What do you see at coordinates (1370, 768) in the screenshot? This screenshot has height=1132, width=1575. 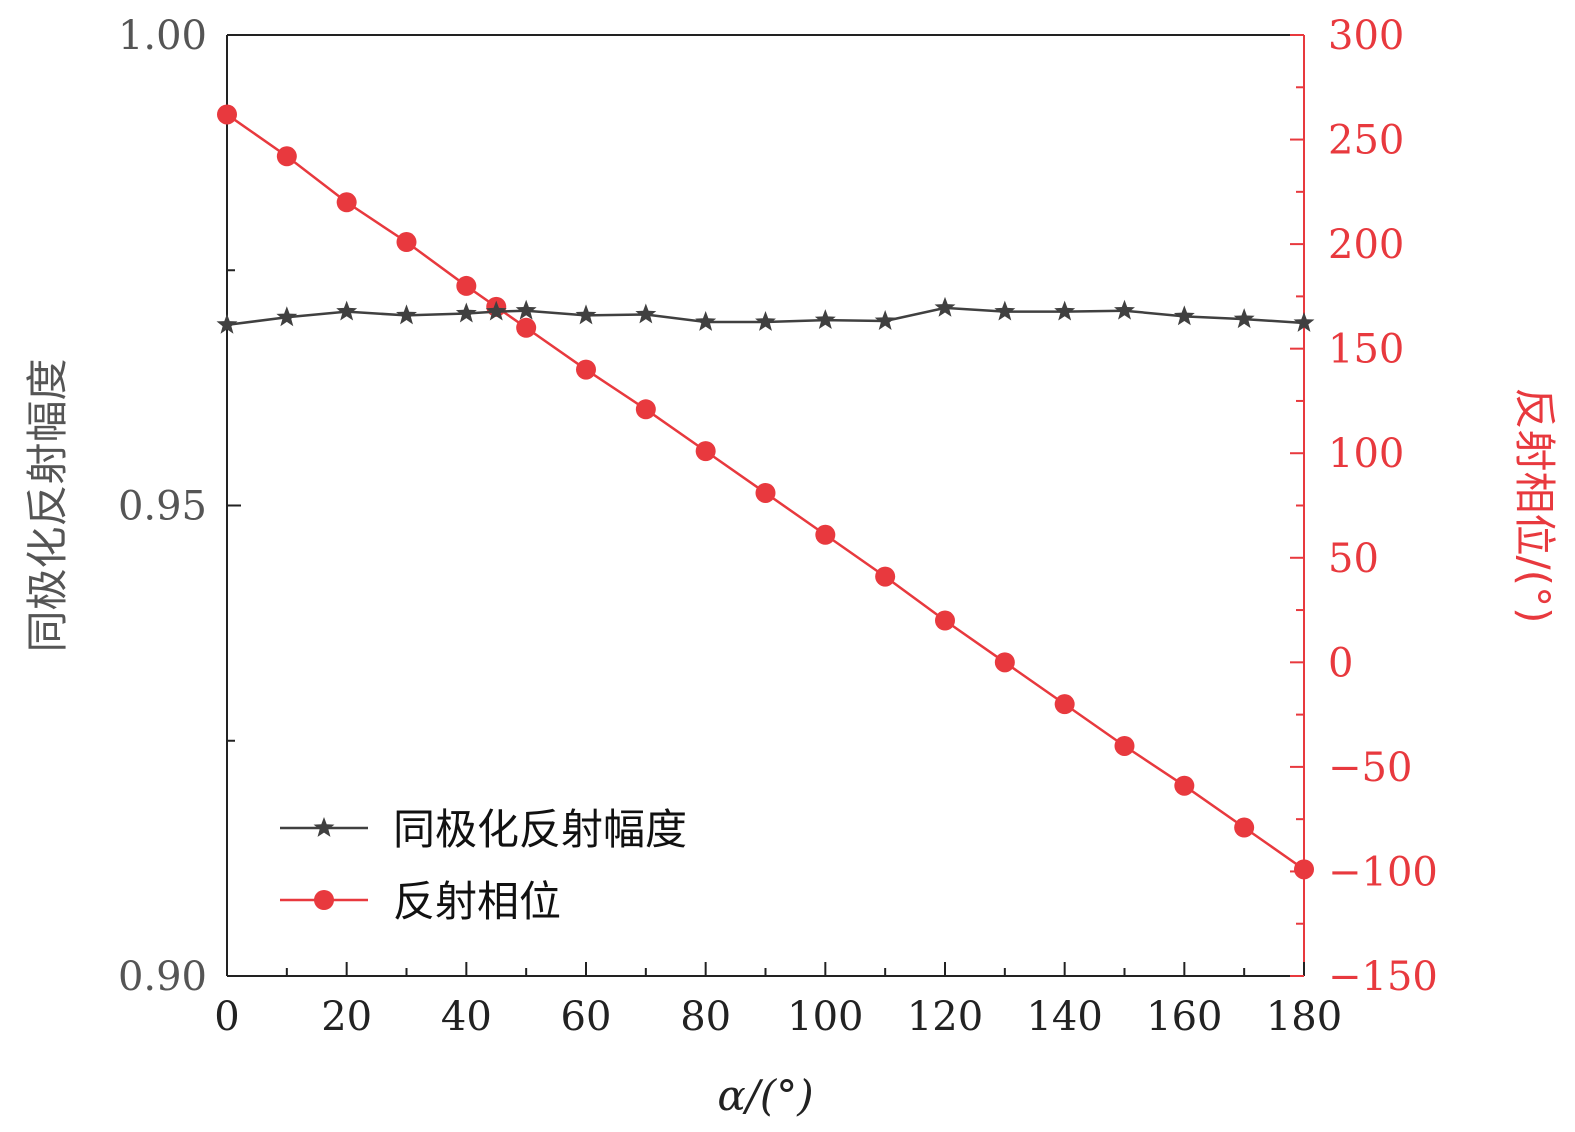 I see `y-right-tick-label: −50` at bounding box center [1370, 768].